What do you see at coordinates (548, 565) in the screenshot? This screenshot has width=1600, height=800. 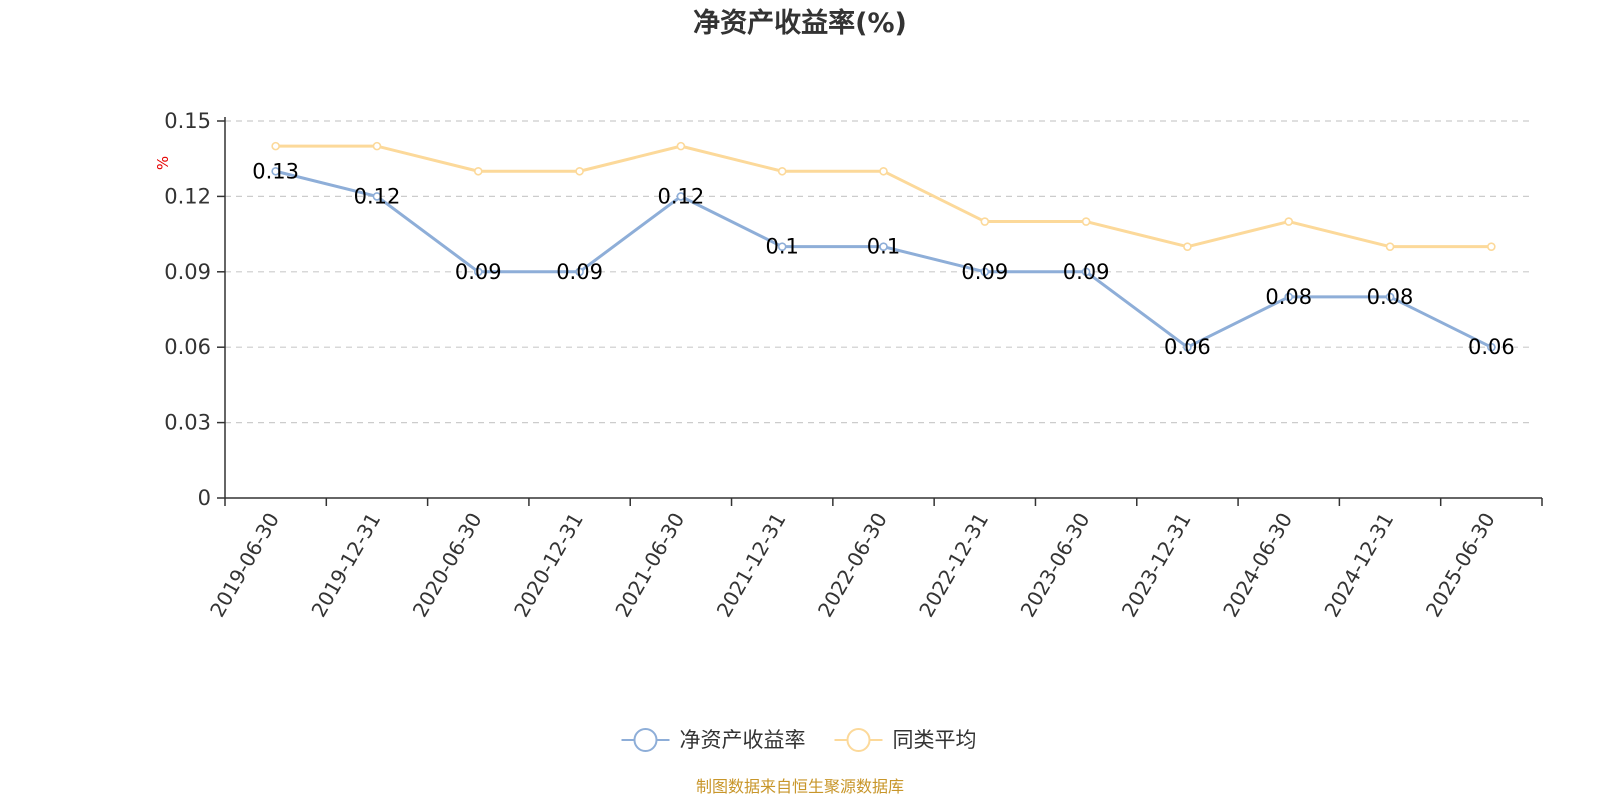 I see `x-tick-label: 2020-12-31` at bounding box center [548, 565].